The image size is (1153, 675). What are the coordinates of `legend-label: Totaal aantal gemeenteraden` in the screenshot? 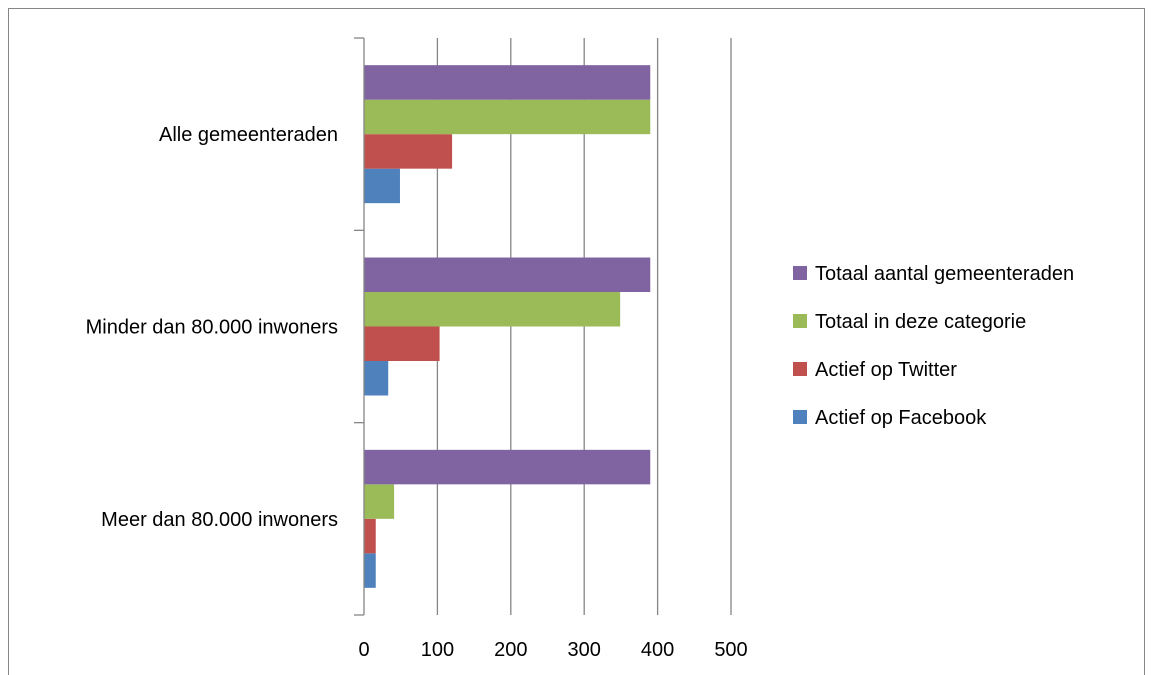 It's located at (944, 274).